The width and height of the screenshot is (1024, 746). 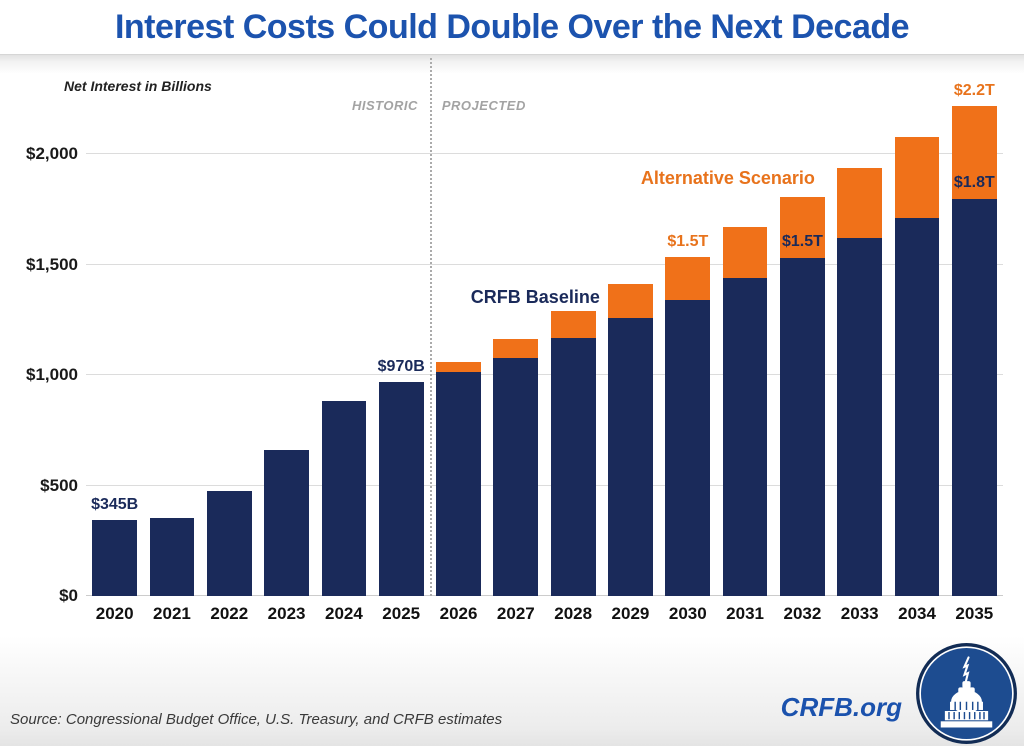 What do you see at coordinates (802, 228) in the screenshot?
I see `alternative-segment-2032` at bounding box center [802, 228].